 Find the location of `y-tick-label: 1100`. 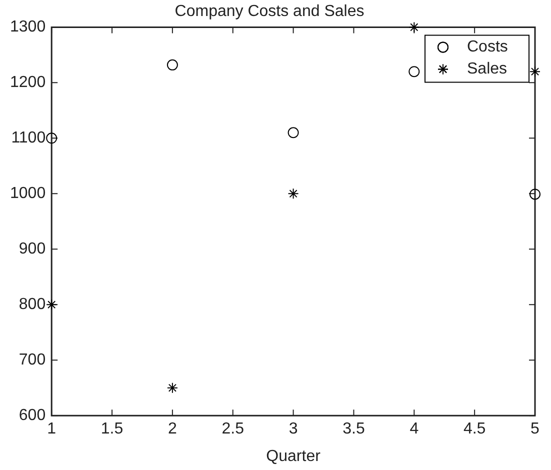

y-tick-label: 1100 is located at coordinates (28, 138).